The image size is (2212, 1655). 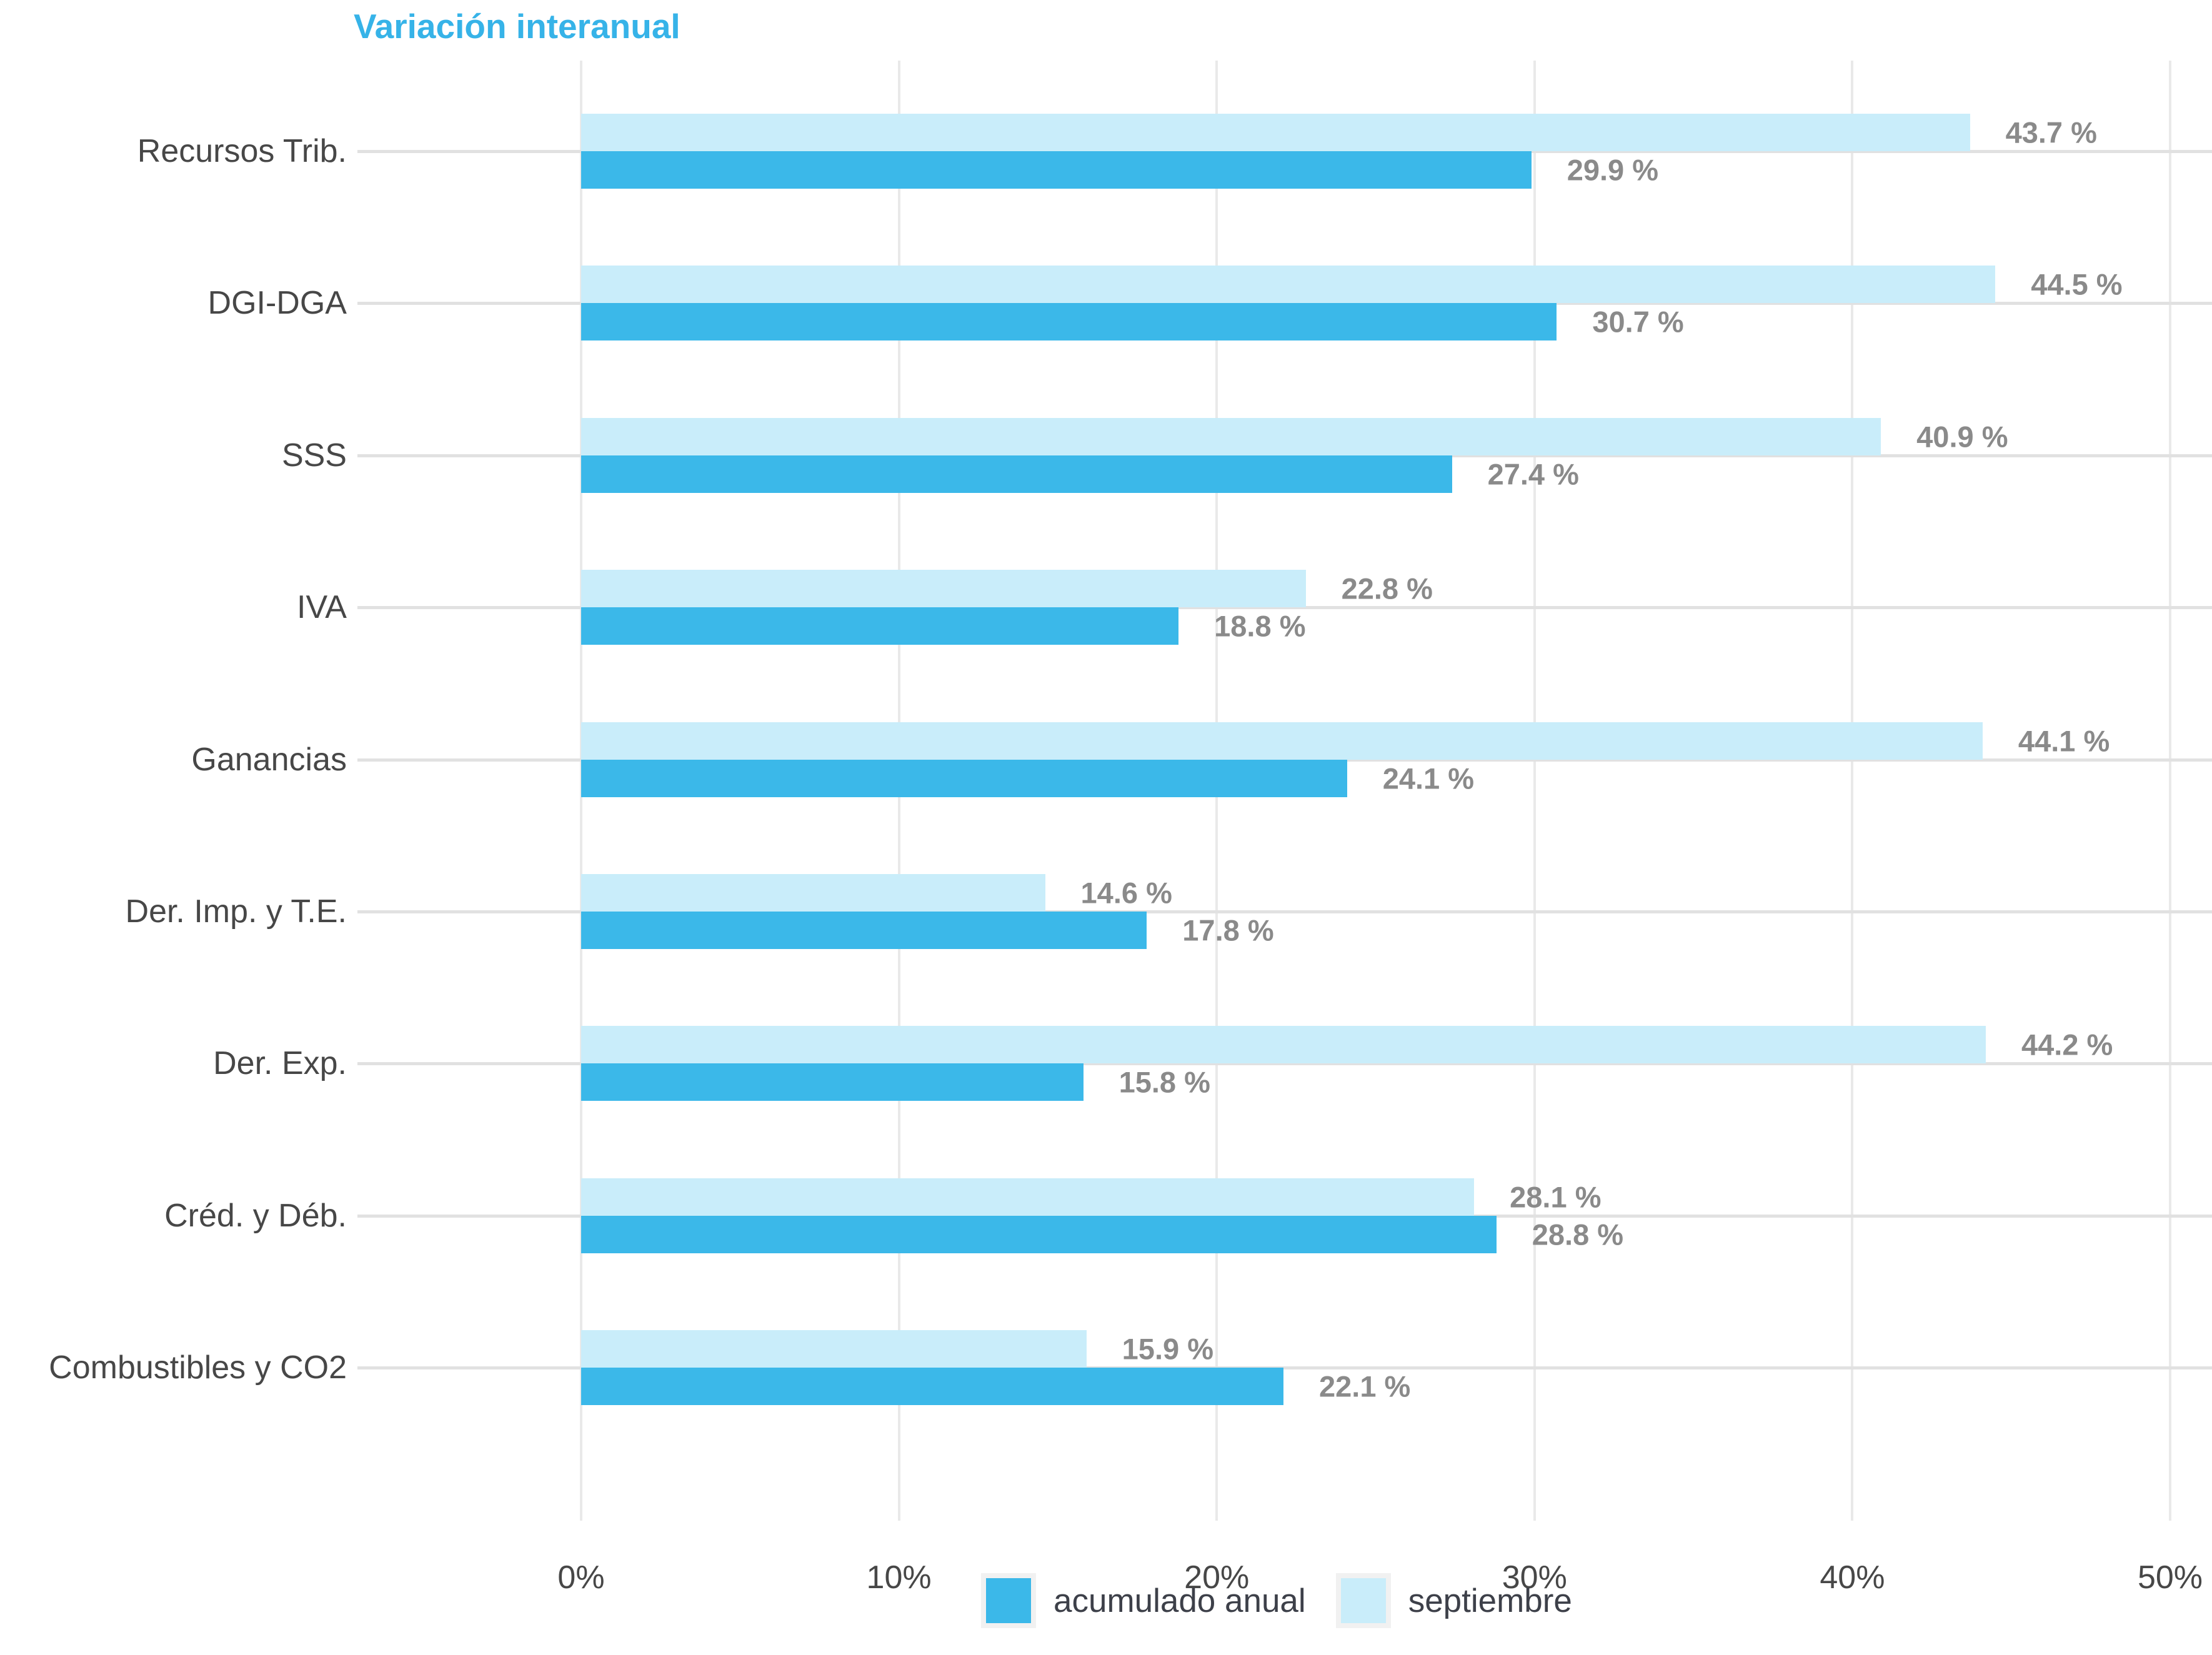 I want to click on value-label: 44.5 %, so click(x=2077, y=284).